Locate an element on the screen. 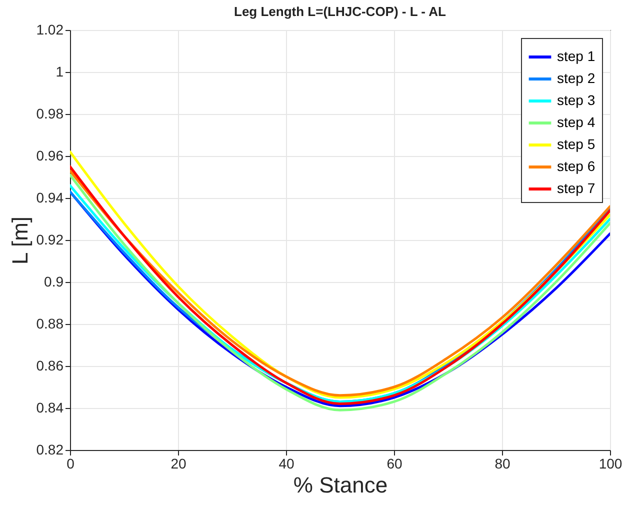  legend-label: step 3 is located at coordinates (576, 100).